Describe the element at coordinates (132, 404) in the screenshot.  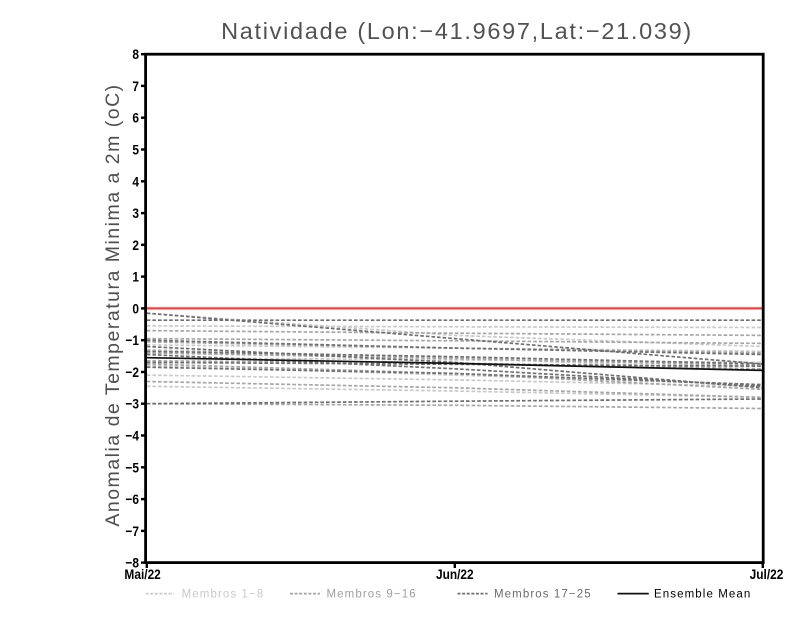
I see `svg-text: −3` at that location.